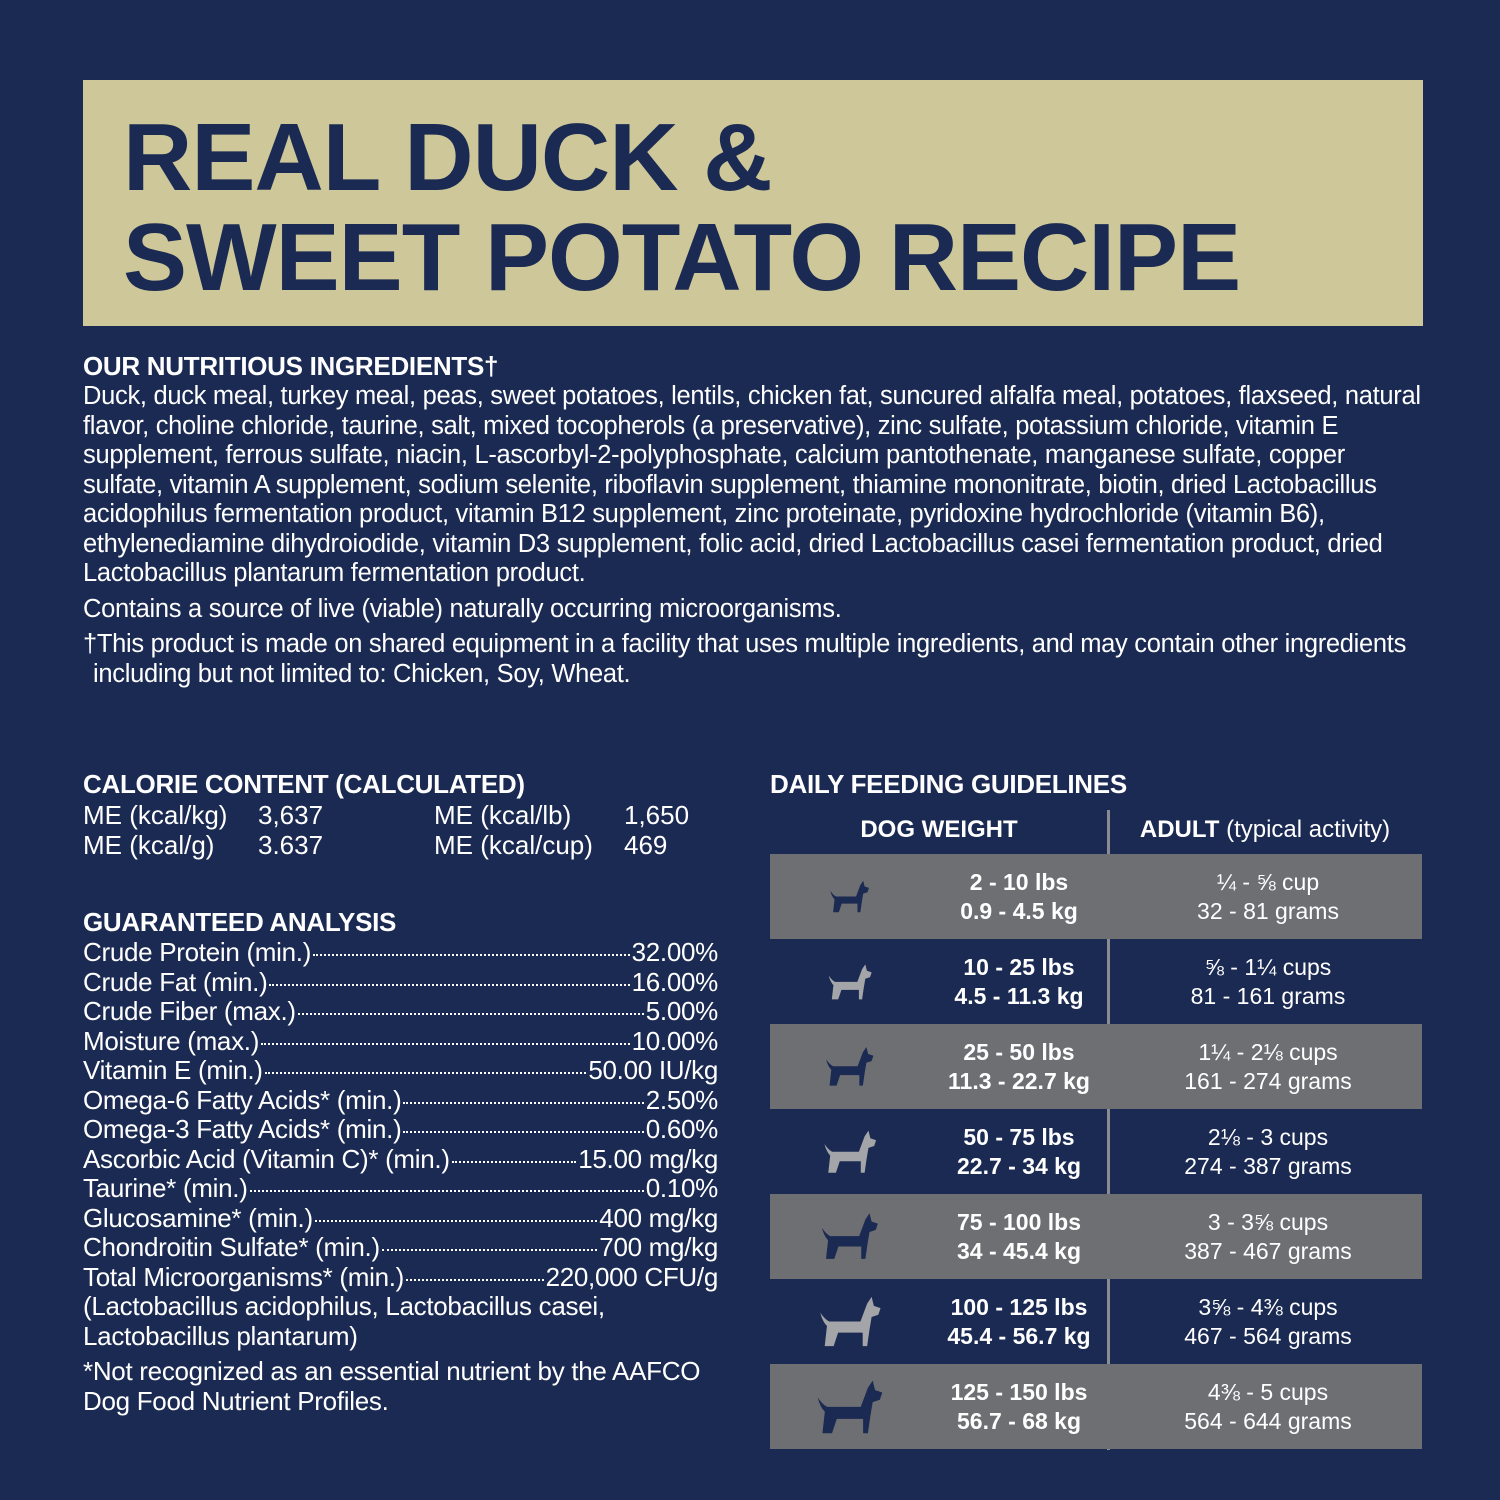 Image resolution: width=1500 pixels, height=1500 pixels. What do you see at coordinates (1268, 1136) in the screenshot?
I see `amount-cups: 2⅛ - 3 cups` at bounding box center [1268, 1136].